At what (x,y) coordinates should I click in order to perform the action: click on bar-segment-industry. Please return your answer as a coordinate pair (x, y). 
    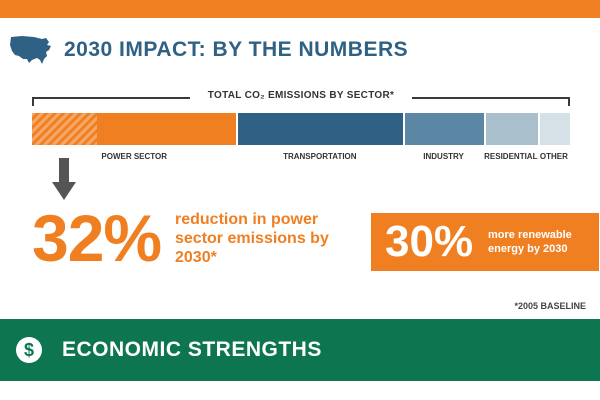
    Looking at the image, I should click on (443, 129).